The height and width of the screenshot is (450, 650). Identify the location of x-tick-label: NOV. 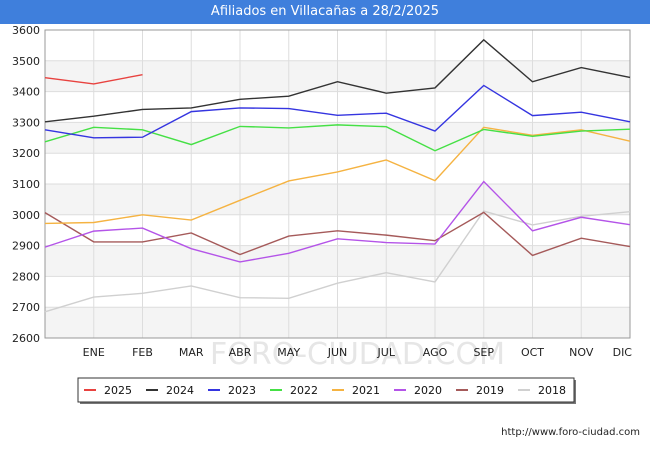
(581, 352).